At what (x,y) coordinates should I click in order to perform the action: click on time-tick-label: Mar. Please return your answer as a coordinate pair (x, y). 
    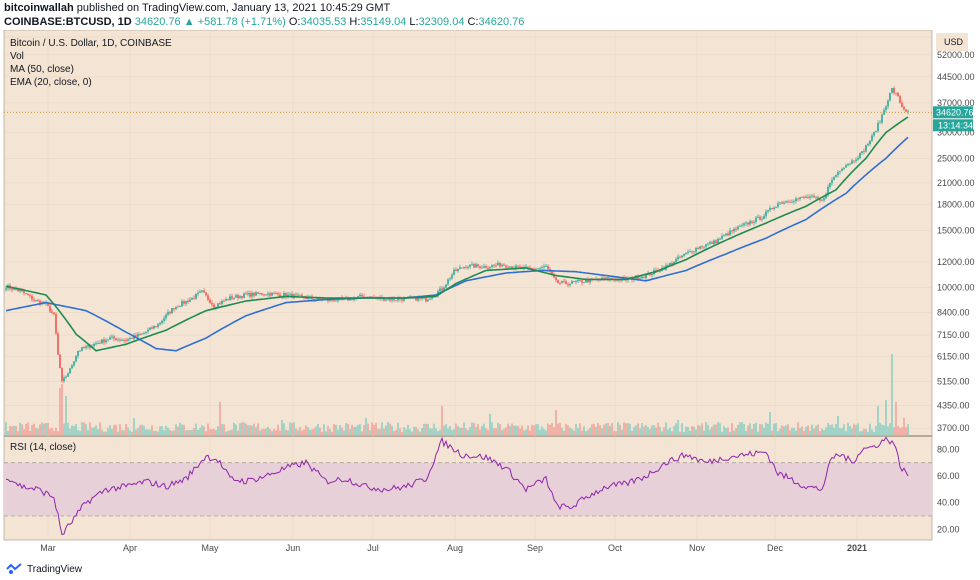
    Looking at the image, I should click on (48, 548).